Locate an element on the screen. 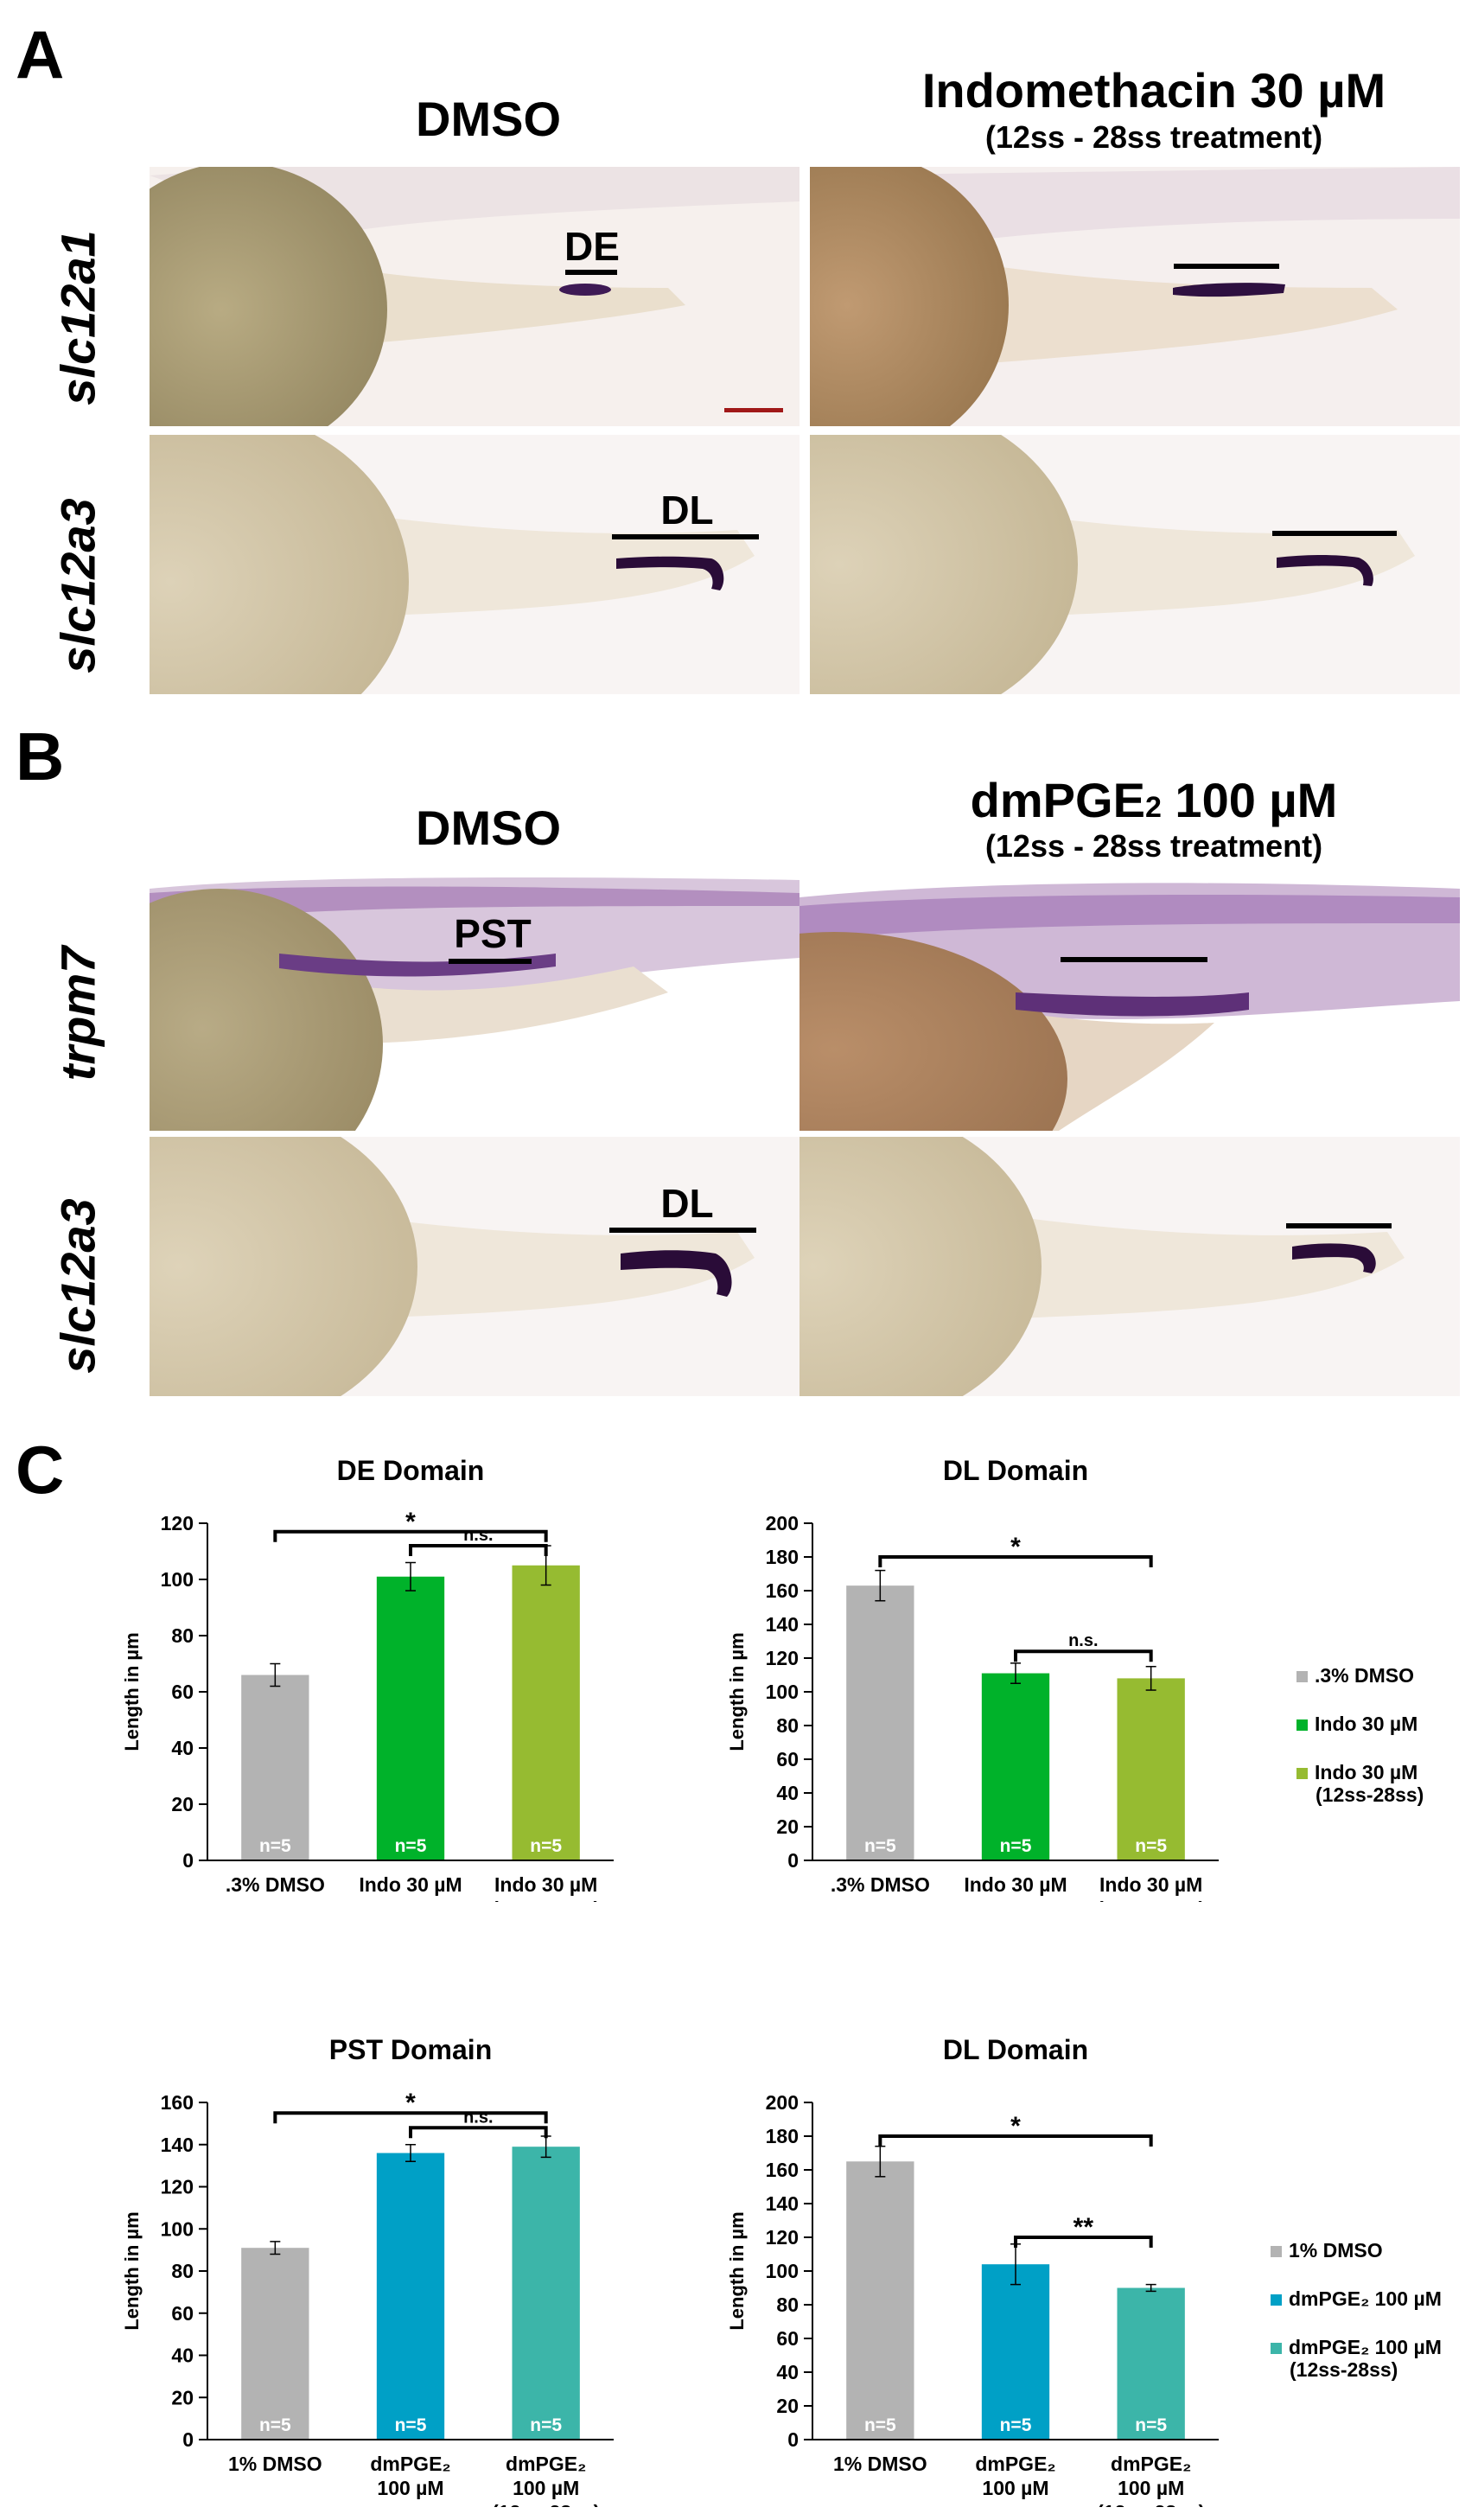 This screenshot has height=2520, width=1478. panel-letter-c: C is located at coordinates (41, 1470).